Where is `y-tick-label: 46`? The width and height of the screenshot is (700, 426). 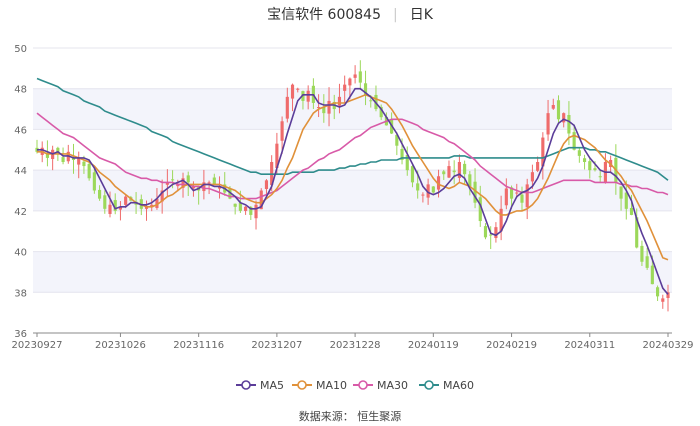 y-tick-label: 46 is located at coordinates (20, 130).